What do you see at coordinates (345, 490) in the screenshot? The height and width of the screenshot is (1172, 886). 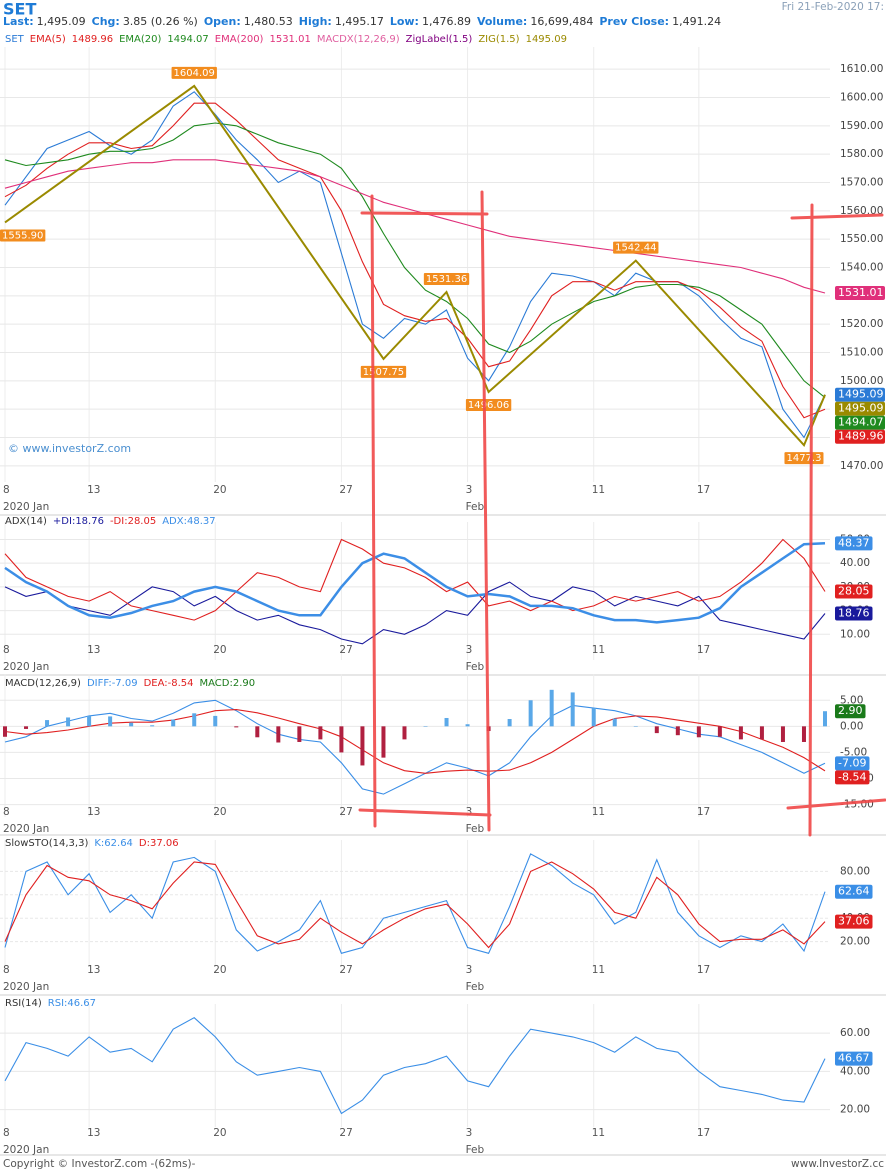 I see `x-tick-label: 27` at bounding box center [345, 490].